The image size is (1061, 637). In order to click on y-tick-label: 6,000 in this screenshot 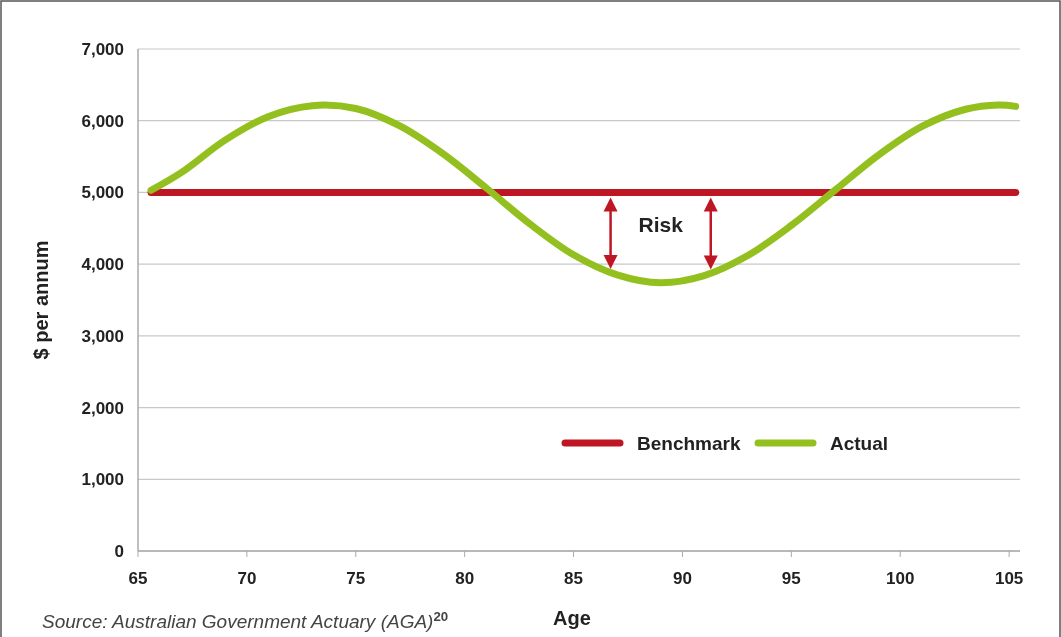, I will do `click(102, 121)`.